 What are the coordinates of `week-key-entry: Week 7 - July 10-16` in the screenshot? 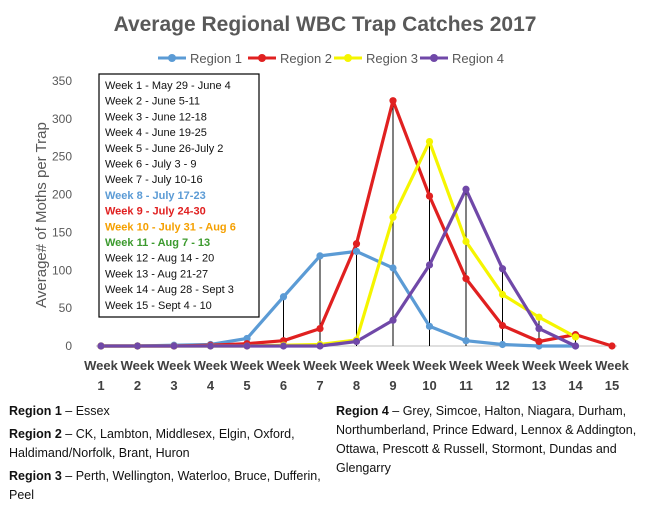 It's located at (154, 180).